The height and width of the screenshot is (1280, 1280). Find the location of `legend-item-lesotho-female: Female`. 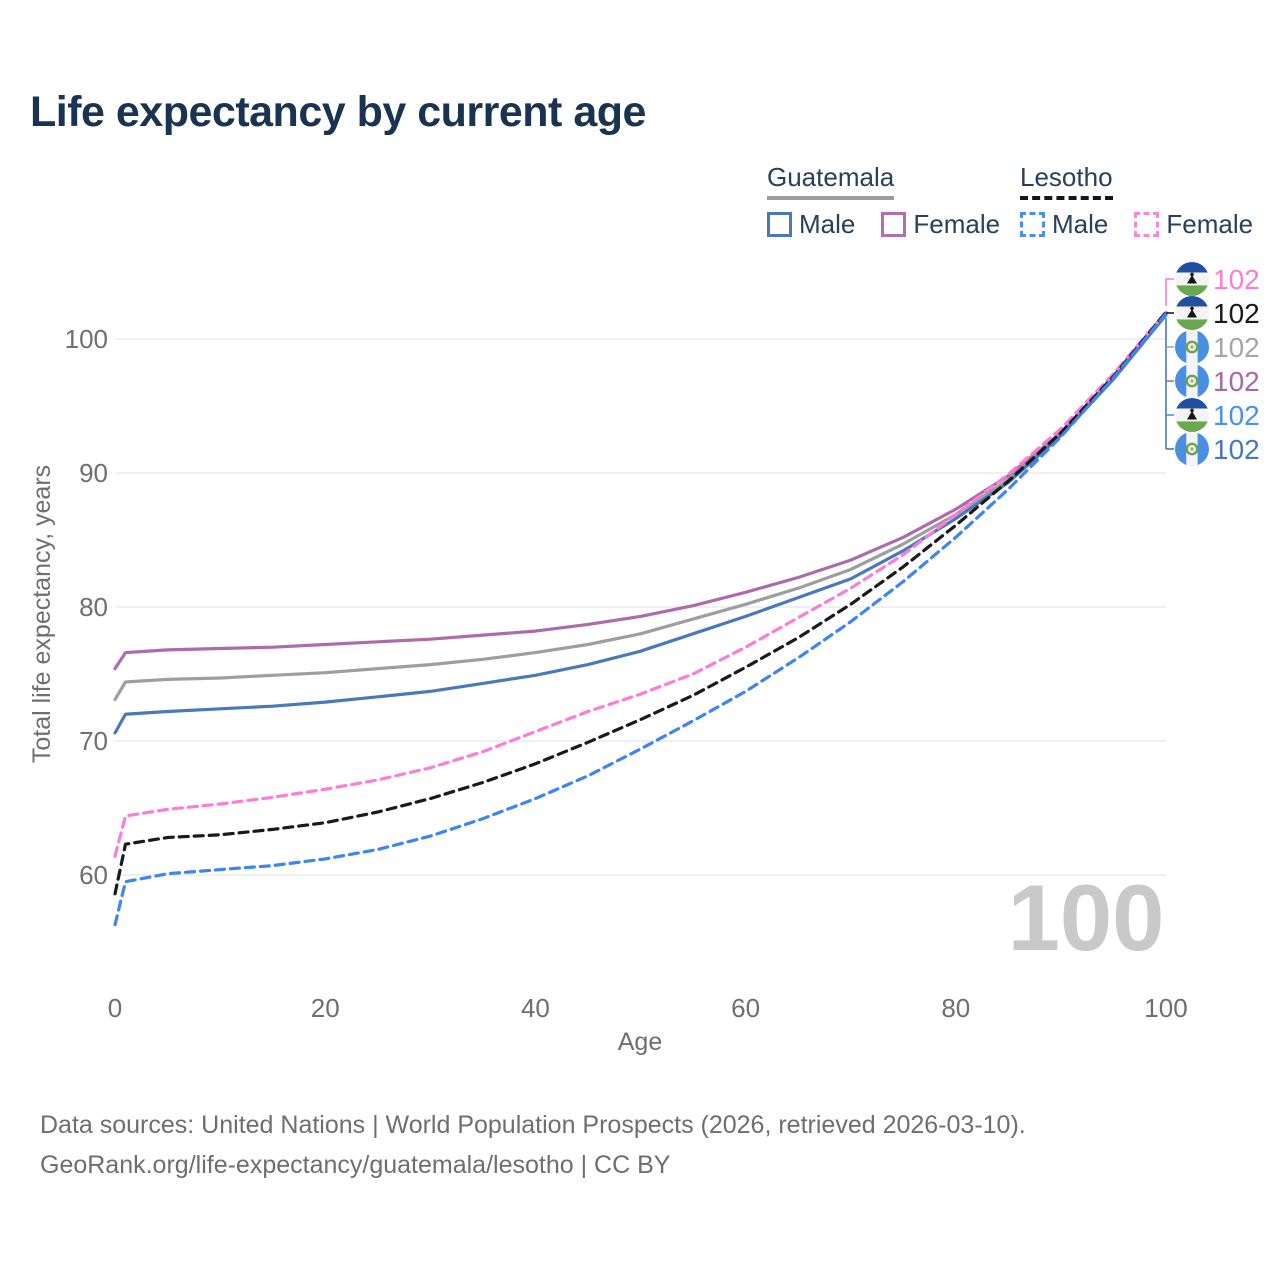

legend-item-lesotho-female: Female is located at coordinates (1193, 224).